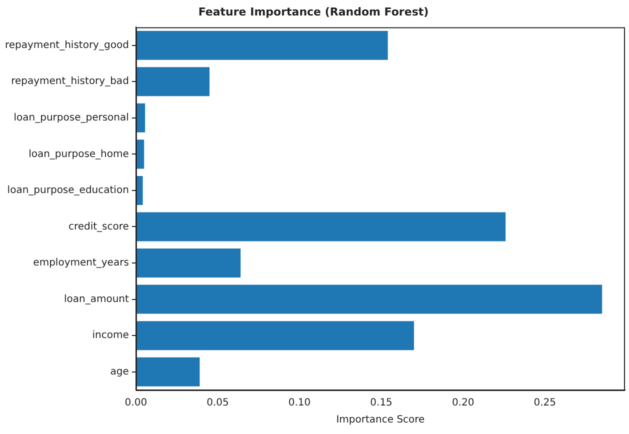  What do you see at coordinates (70, 82) in the screenshot?
I see `y-tick-label: repayment_history_bad` at bounding box center [70, 82].